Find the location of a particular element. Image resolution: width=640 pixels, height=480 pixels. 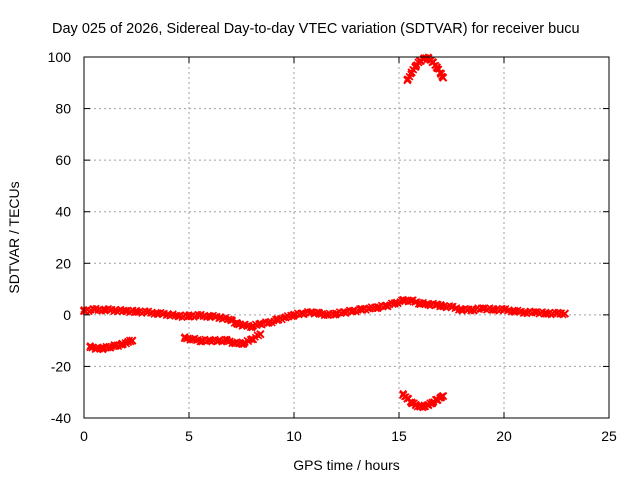

y-tick-label: 0 is located at coordinates (67, 315).